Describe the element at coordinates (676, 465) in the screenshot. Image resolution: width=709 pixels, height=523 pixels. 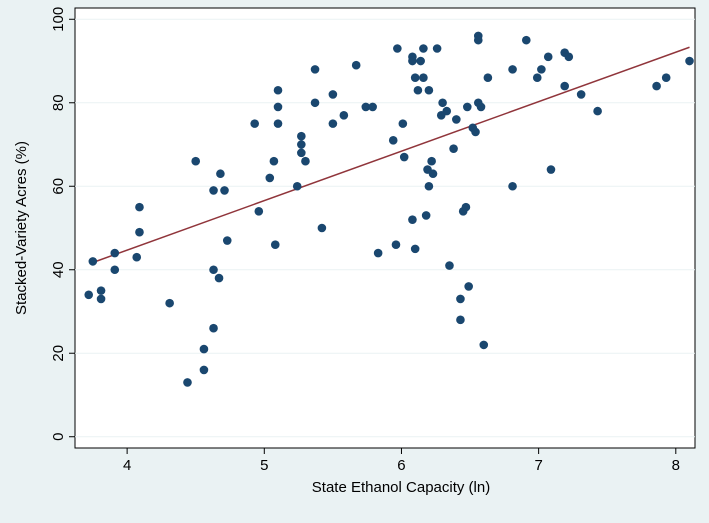
I see `x-tick-label: 8` at that location.